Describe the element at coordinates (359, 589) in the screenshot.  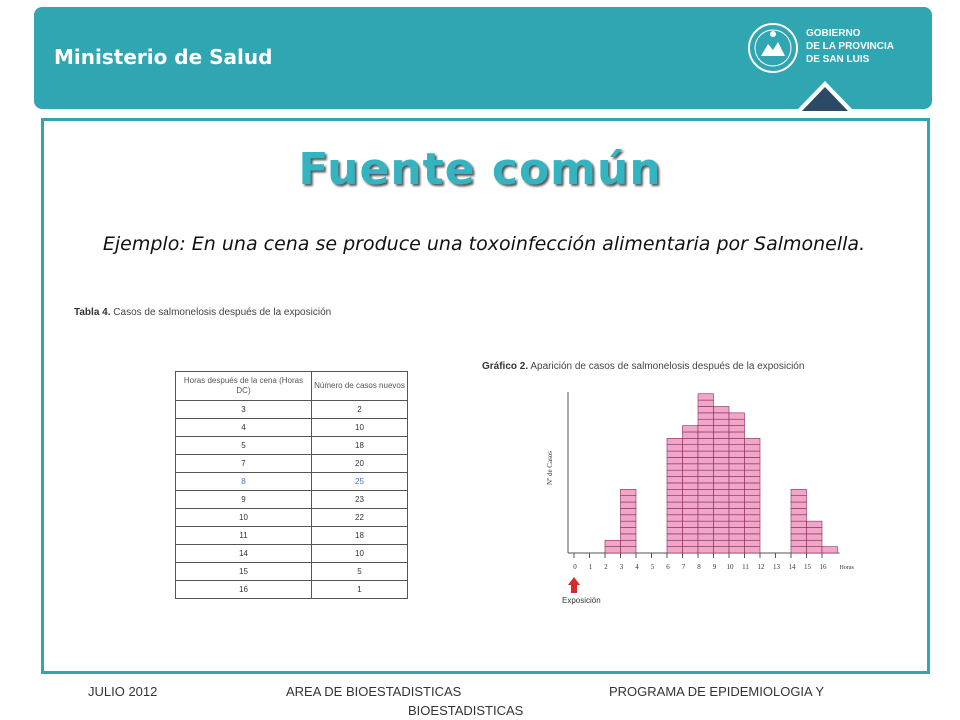
I see `table-cell-cases: 1` at that location.